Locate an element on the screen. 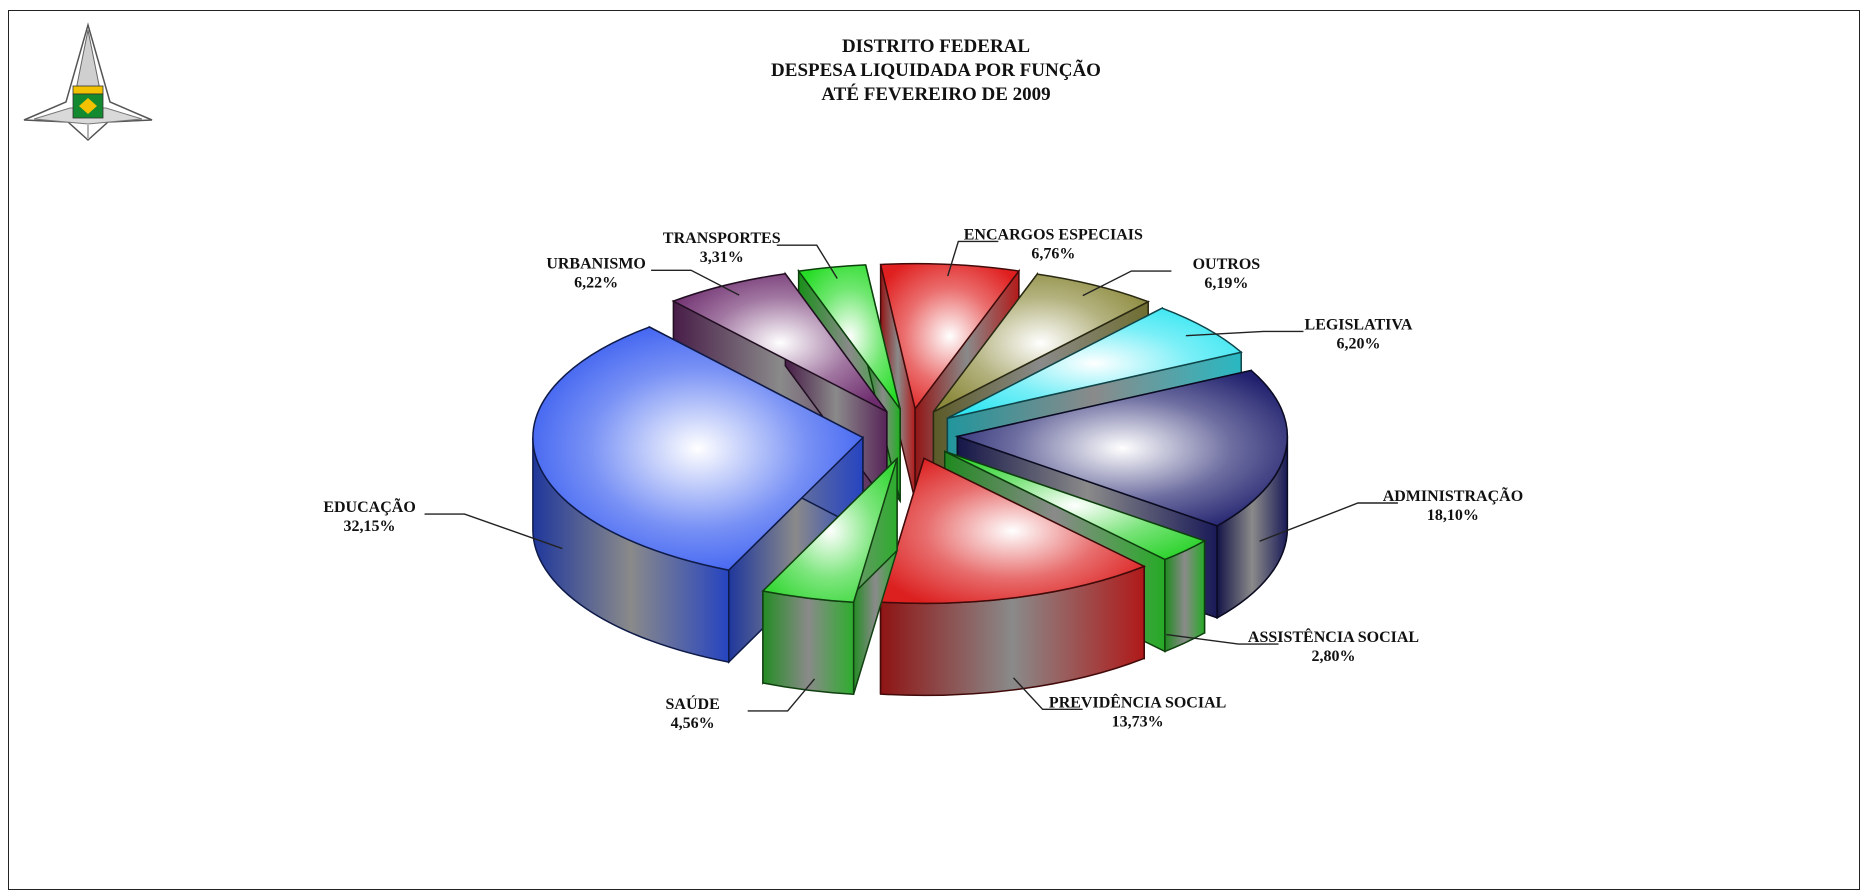 The width and height of the screenshot is (1872, 890). title-line: DESPESA LIQUIDADA POR FUNÇÃO is located at coordinates (936, 70).